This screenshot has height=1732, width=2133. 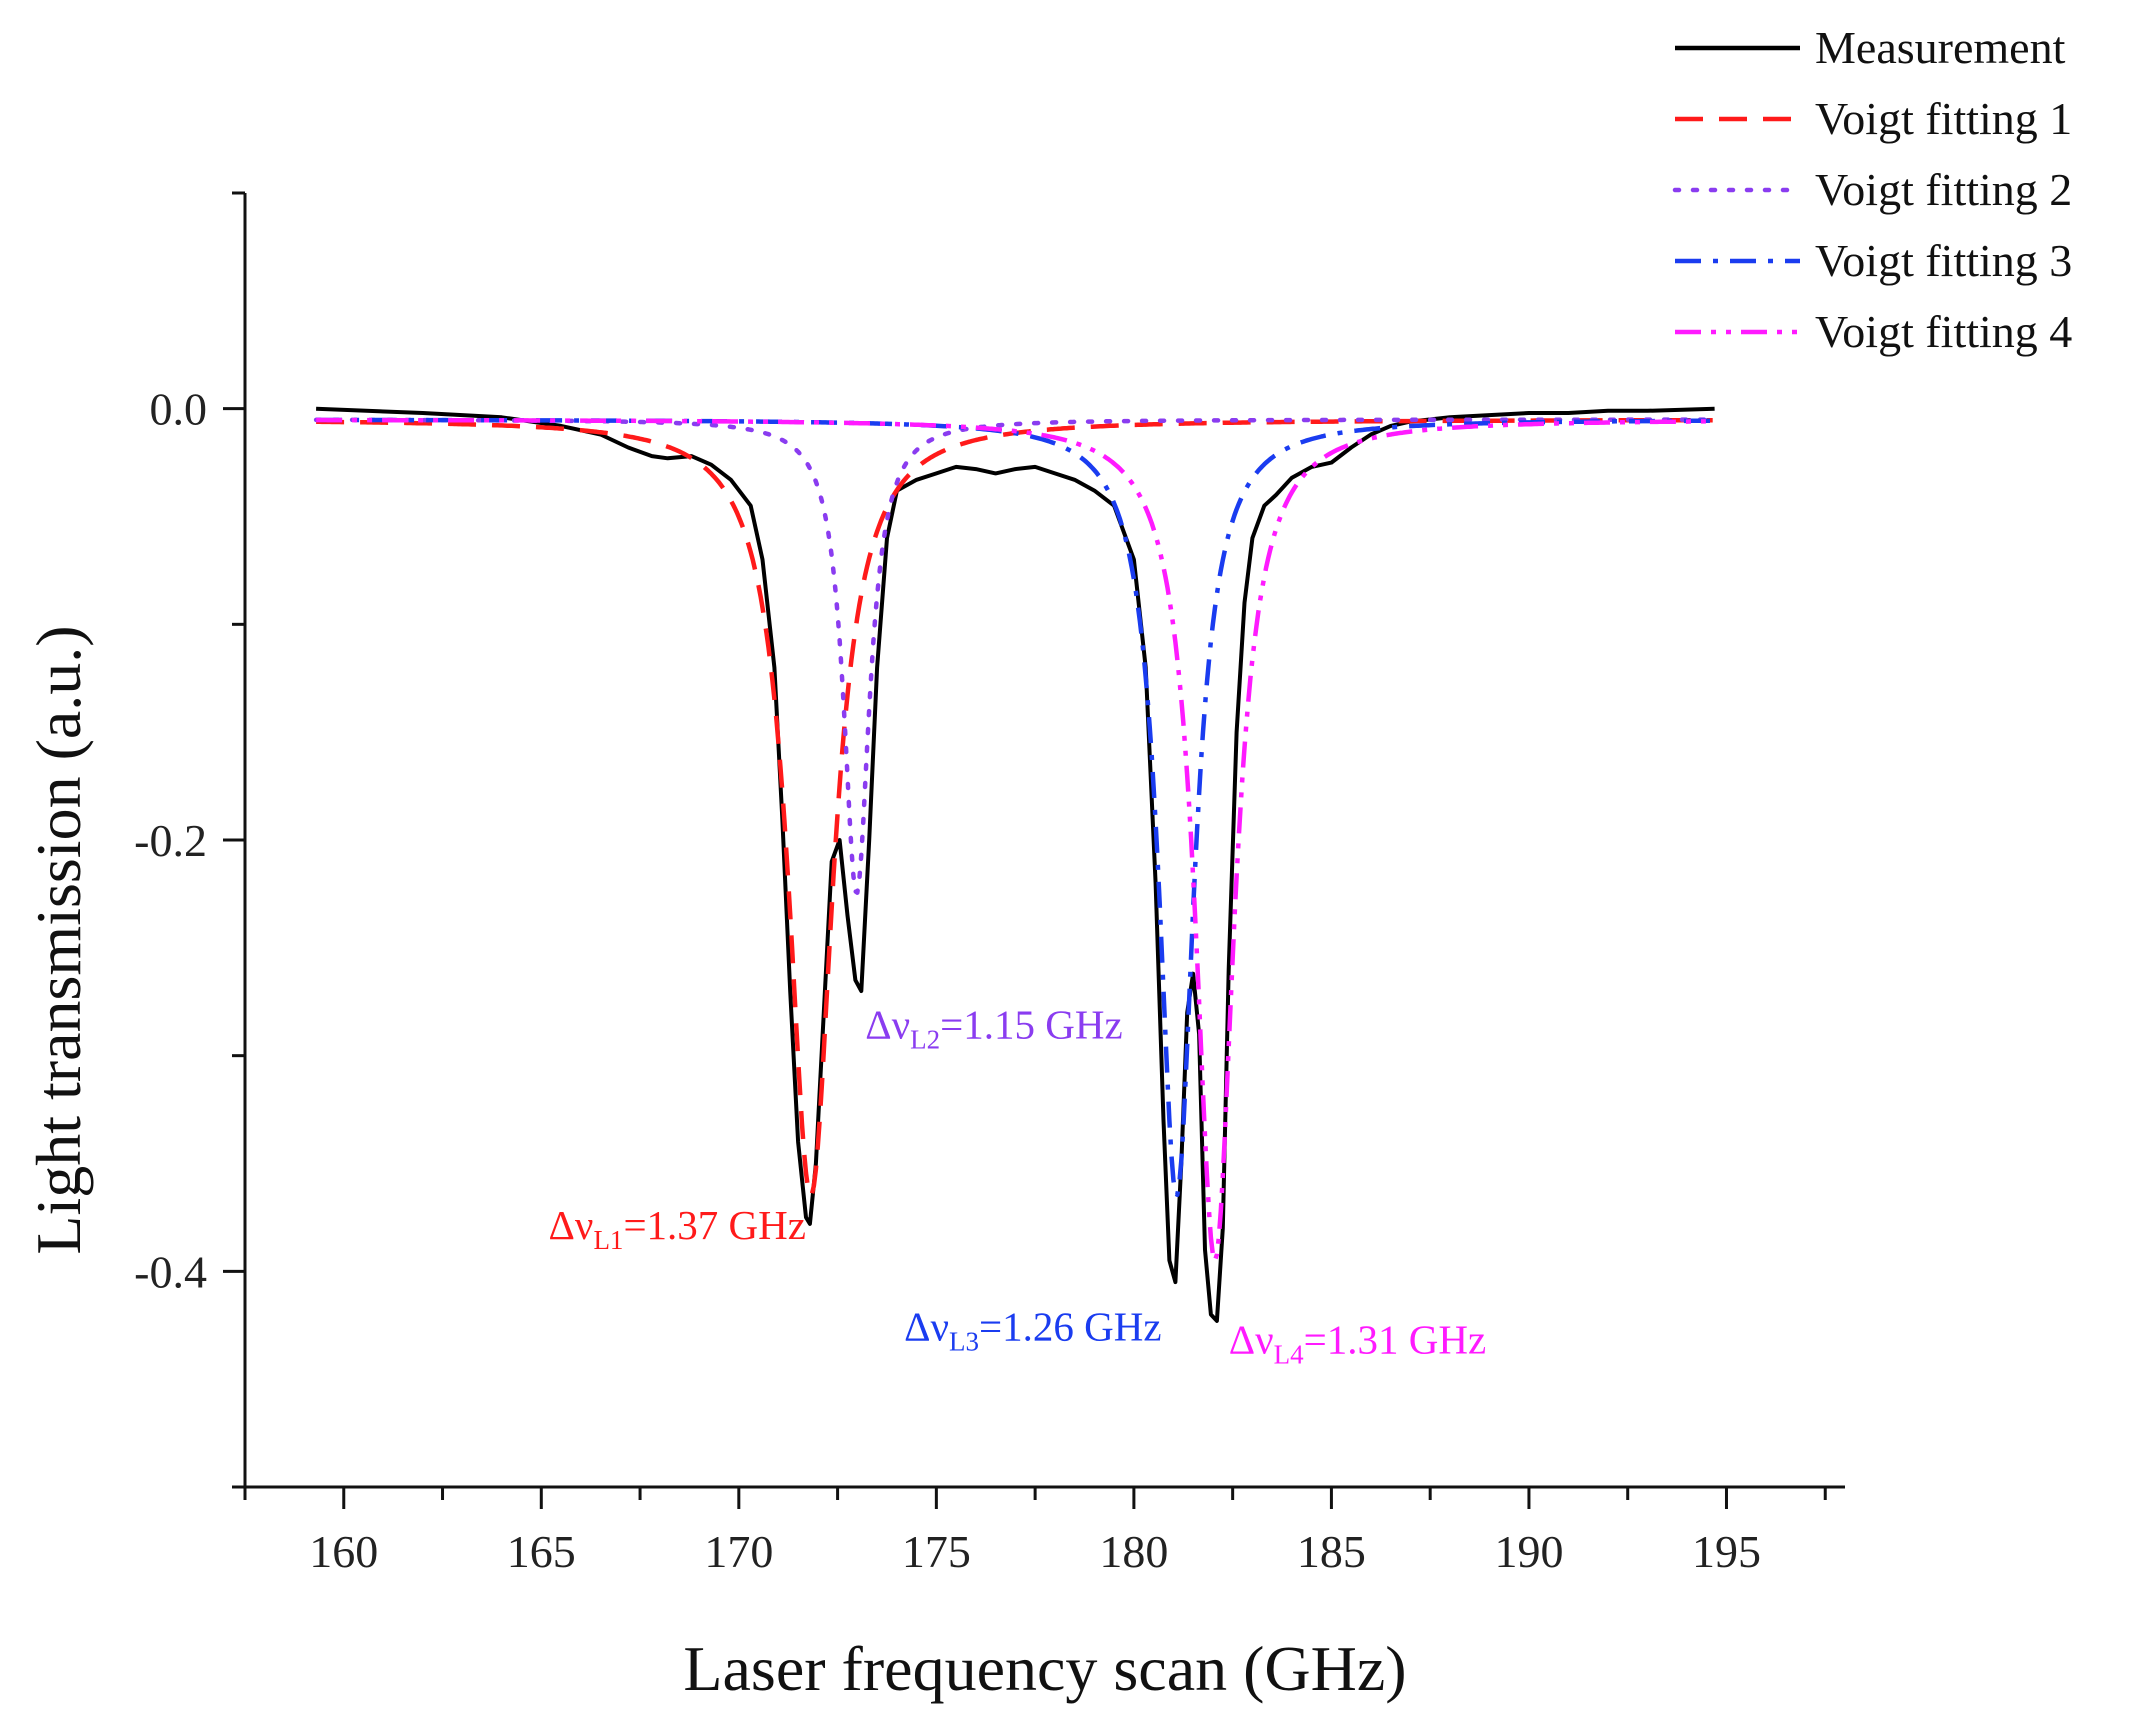 What do you see at coordinates (1044, 1668) in the screenshot?
I see `x-axis-title: Laser frequency scan (GHz)` at bounding box center [1044, 1668].